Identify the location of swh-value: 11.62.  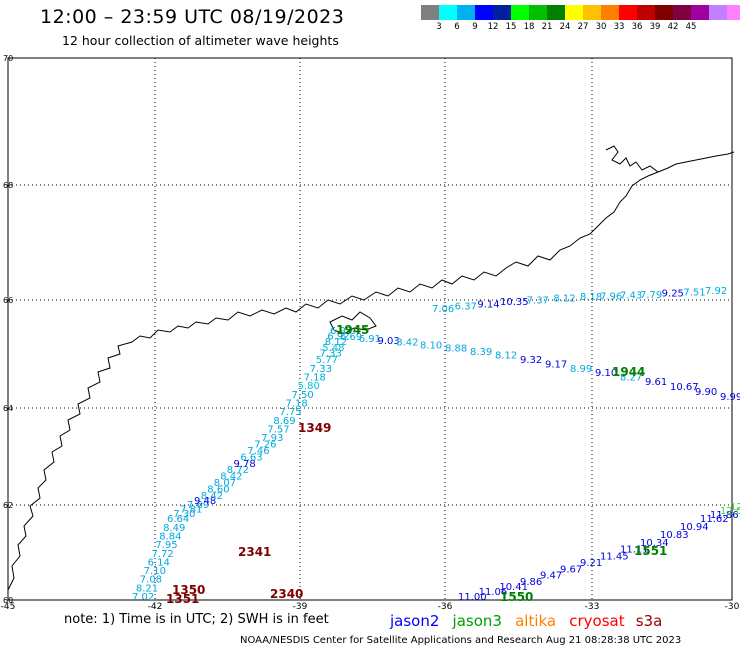
(714, 519).